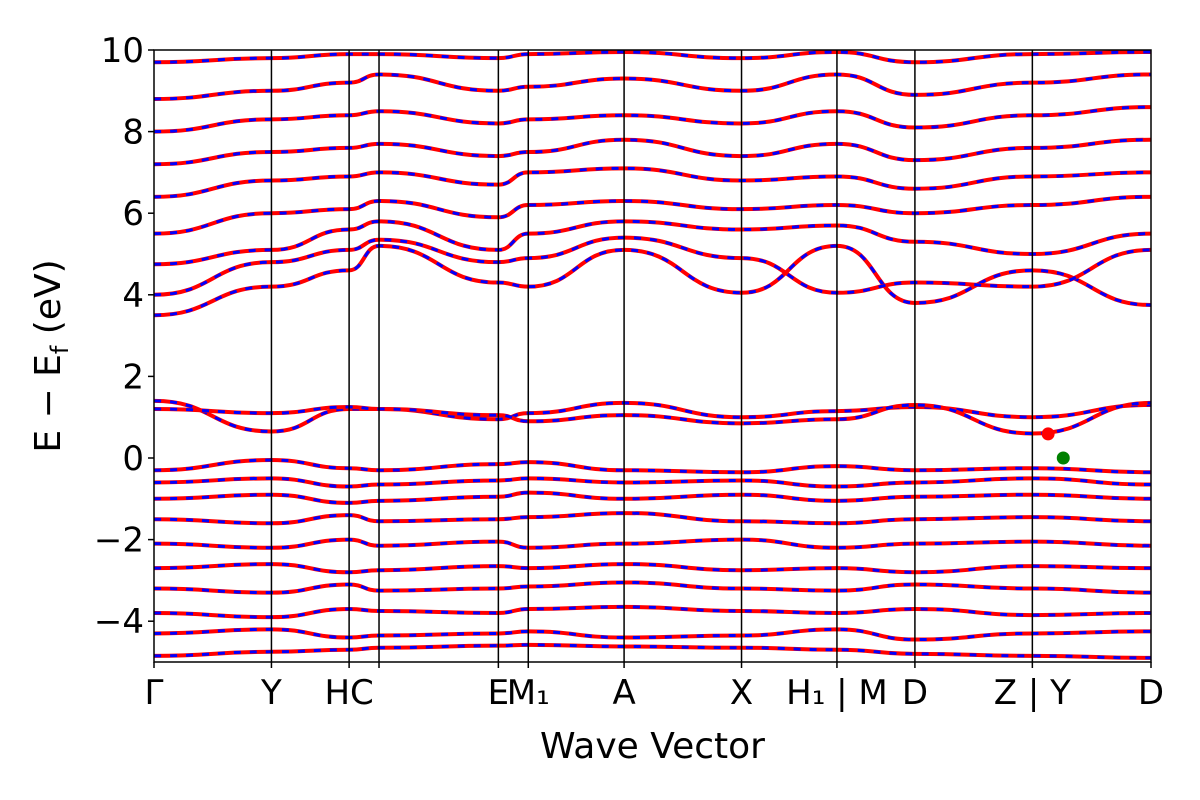 The width and height of the screenshot is (1200, 800). What do you see at coordinates (837, 693) in the screenshot?
I see `x-tick-label: H₁ | M` at bounding box center [837, 693].